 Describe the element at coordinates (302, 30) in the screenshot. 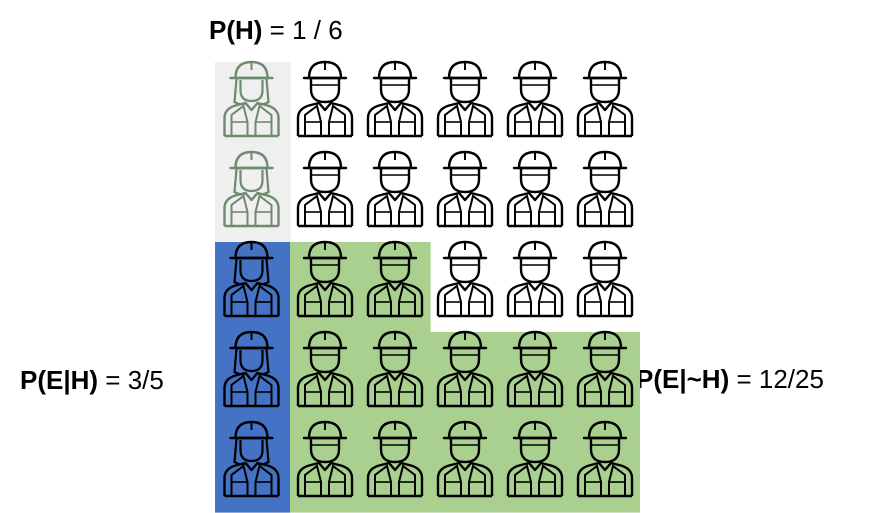

I see `prior-value: = 1 / 6` at that location.